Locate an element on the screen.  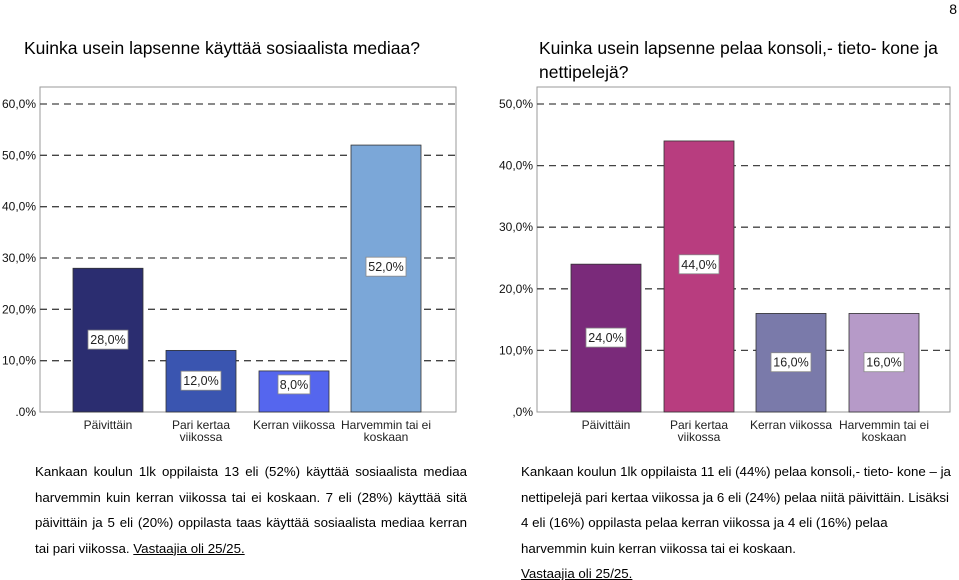
chart1-value-label: 52,0% is located at coordinates (385, 267).